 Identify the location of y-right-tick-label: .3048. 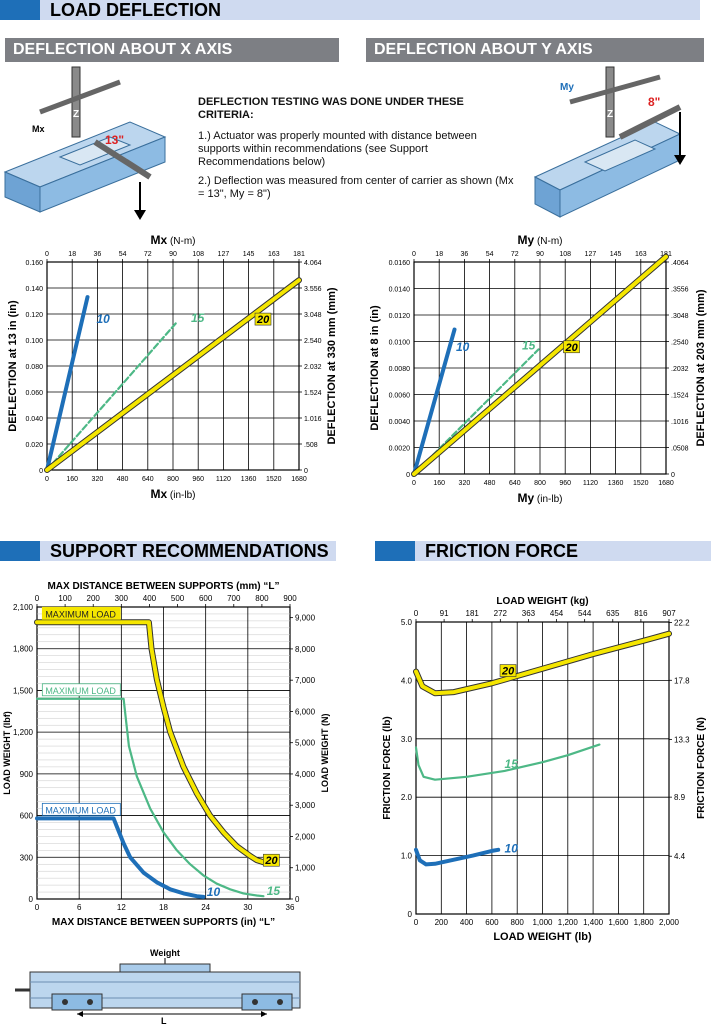
(680, 316).